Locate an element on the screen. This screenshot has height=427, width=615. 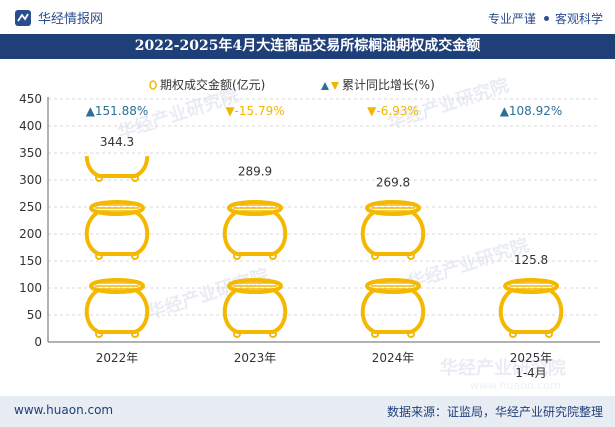
legend-label-amount: 期权成交金额(亿元) is located at coordinates (212, 84).